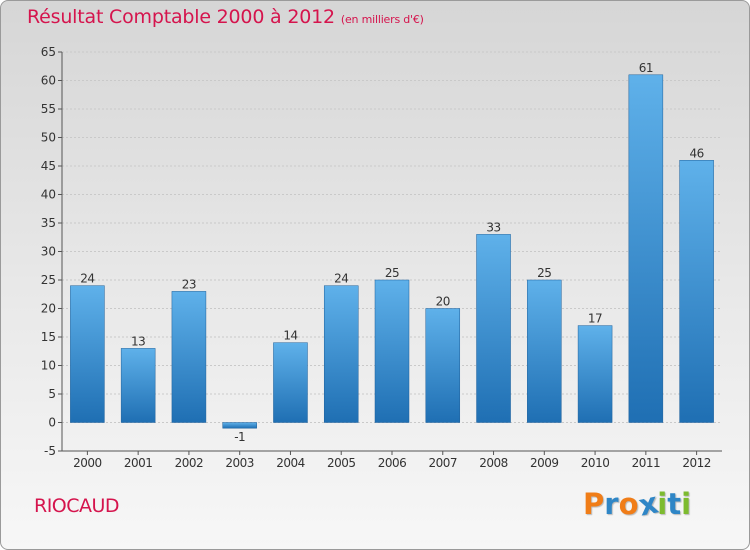  I want to click on y-tick-label: 15, so click(48, 337).